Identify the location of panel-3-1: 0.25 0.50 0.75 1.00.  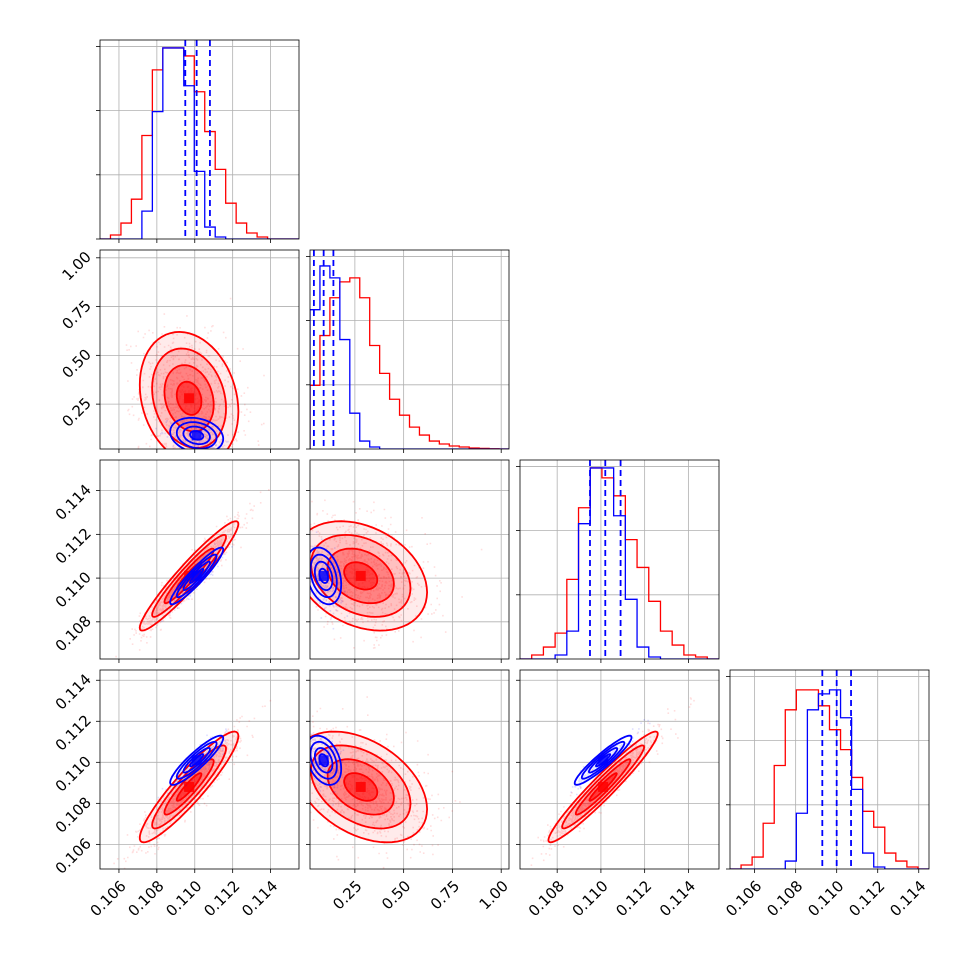
(409, 791).